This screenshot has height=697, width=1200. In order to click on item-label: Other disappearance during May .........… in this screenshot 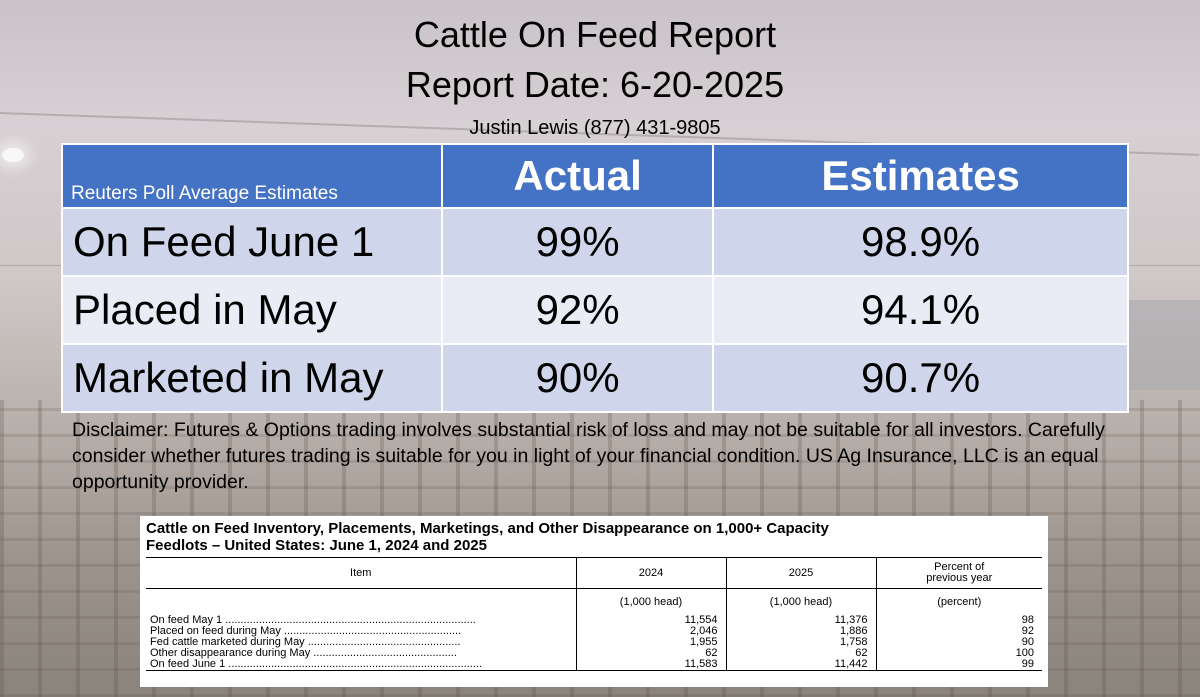, I will do `click(303, 653)`.